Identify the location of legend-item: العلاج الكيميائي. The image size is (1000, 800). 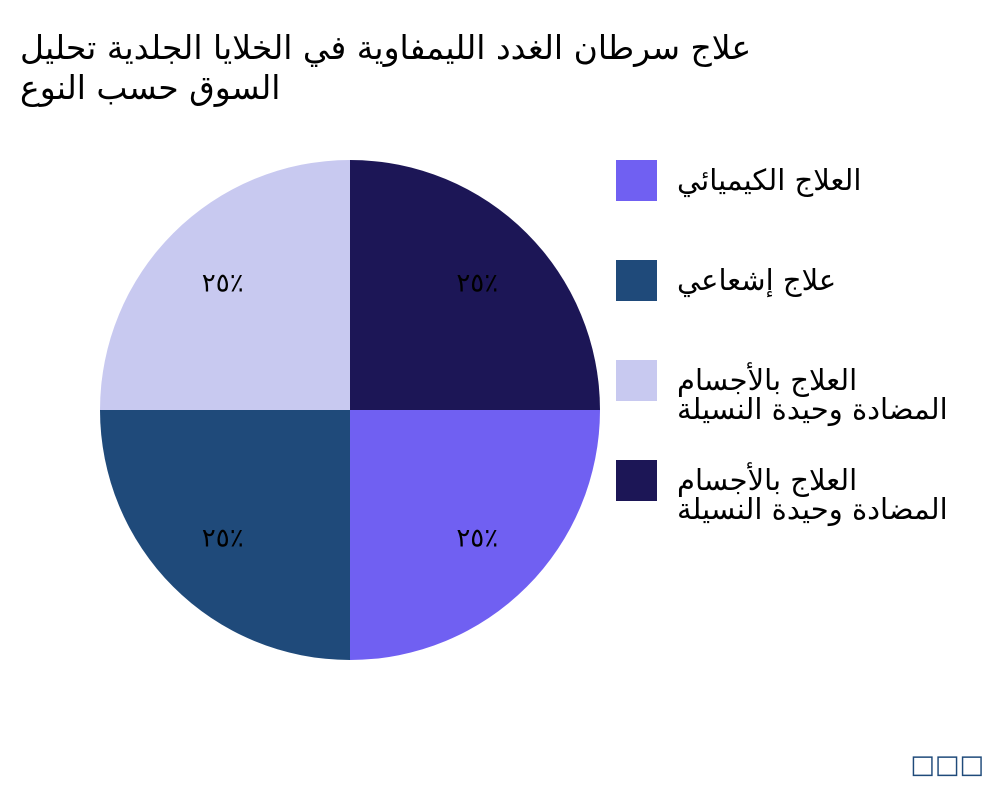
(808, 180).